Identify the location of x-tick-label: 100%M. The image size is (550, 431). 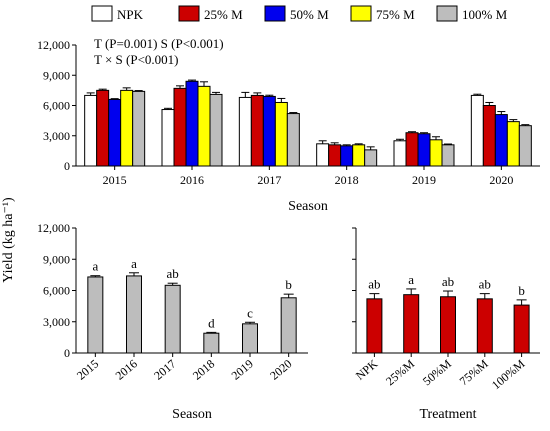
(508, 374).